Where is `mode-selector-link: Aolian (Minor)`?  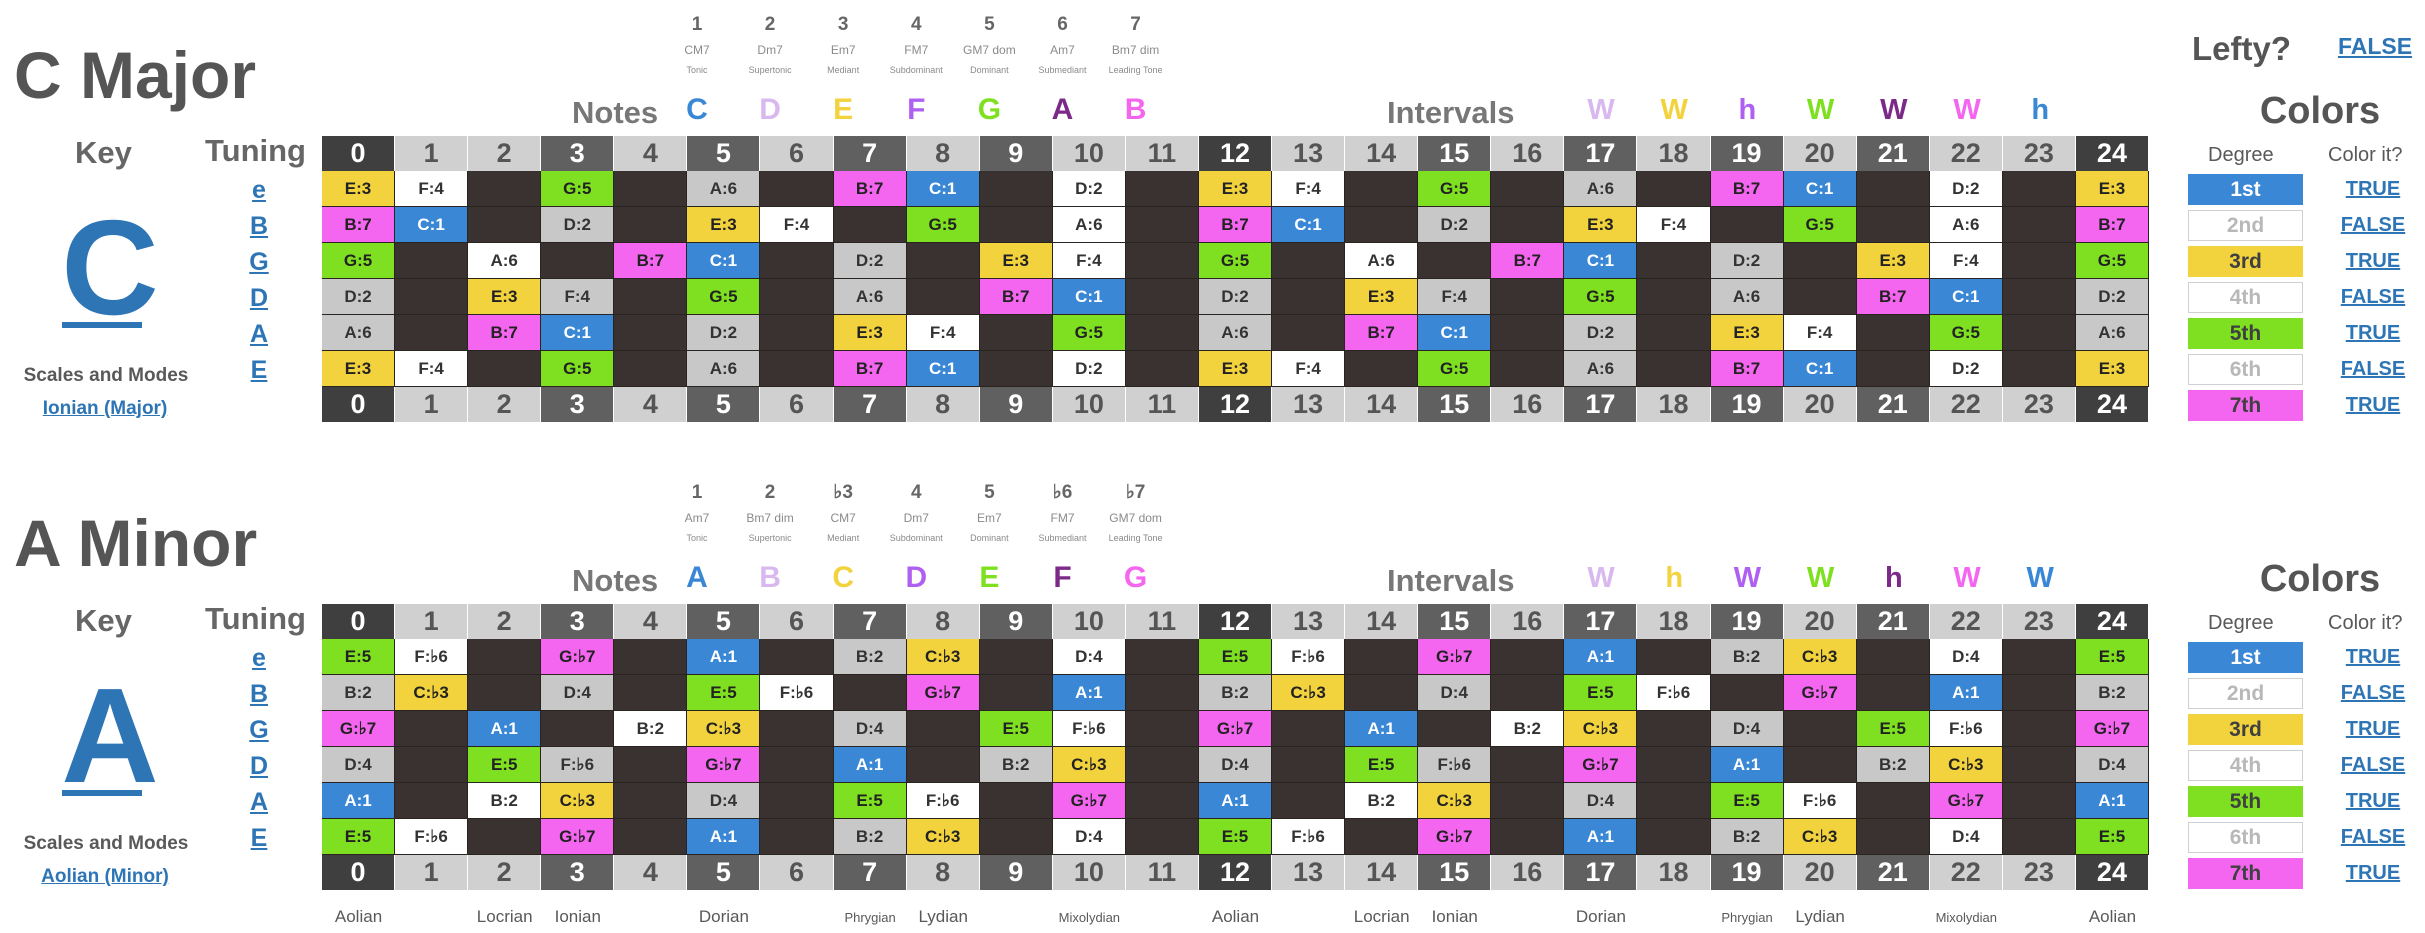
mode-selector-link: Aolian (Minor) is located at coordinates (105, 876).